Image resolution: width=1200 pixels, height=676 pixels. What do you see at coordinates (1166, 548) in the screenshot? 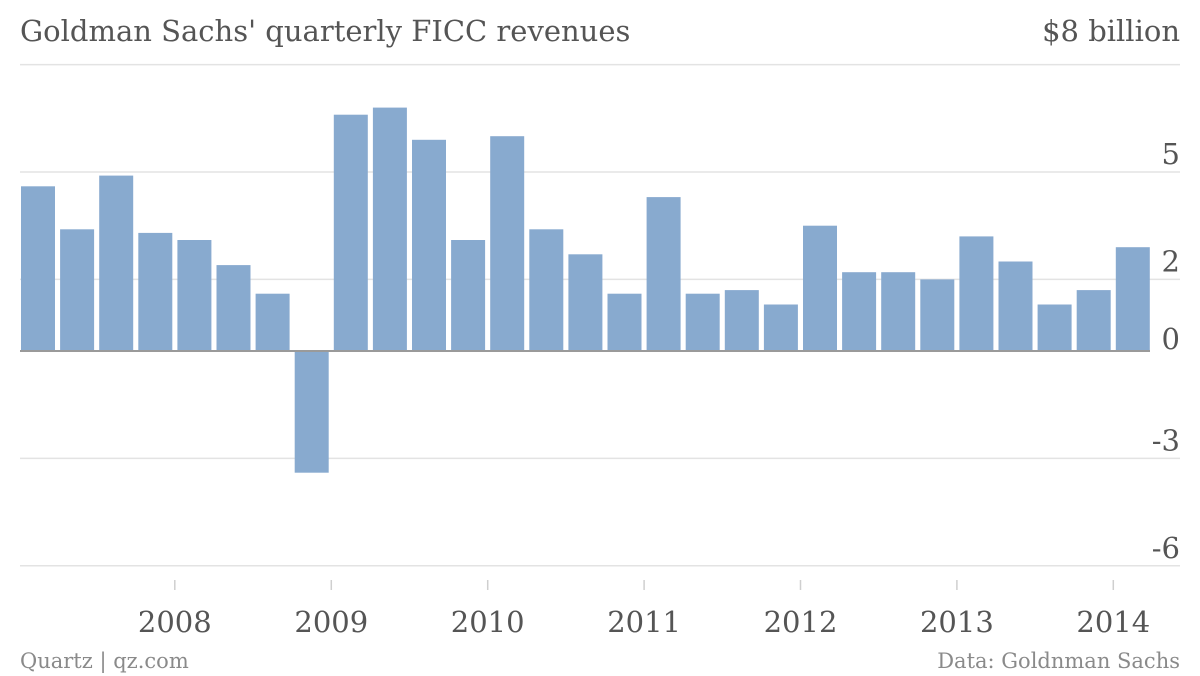
I see `y-tick-label: -6` at bounding box center [1166, 548].